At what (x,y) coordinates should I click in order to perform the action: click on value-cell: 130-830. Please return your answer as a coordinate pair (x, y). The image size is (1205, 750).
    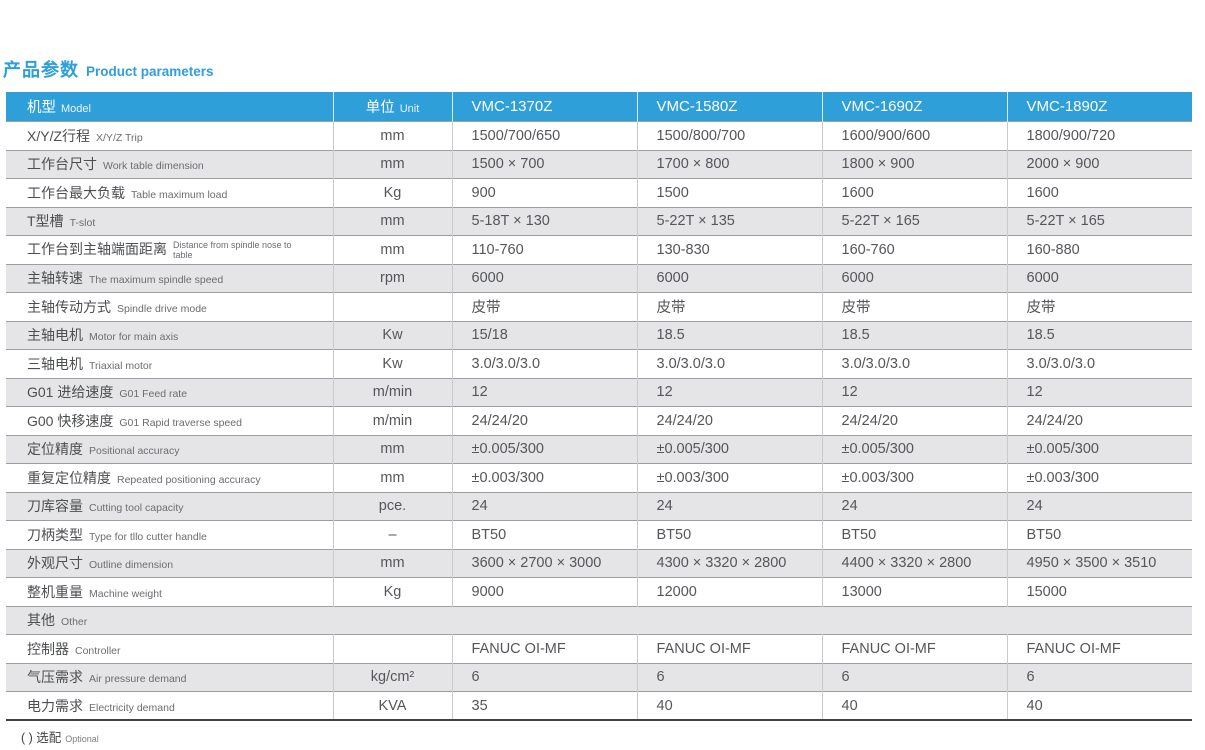
    Looking at the image, I should click on (729, 249).